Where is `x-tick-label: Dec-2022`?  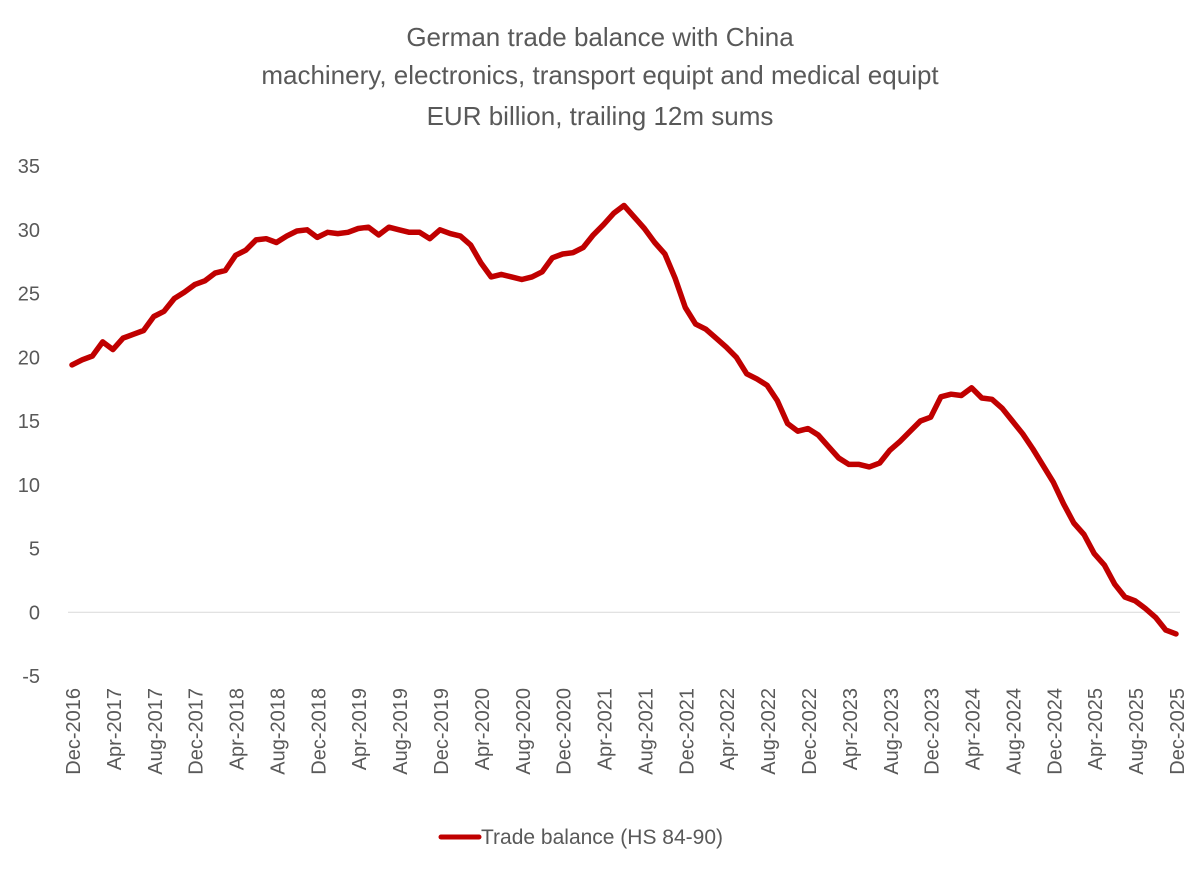
x-tick-label: Dec-2022 is located at coordinates (810, 731).